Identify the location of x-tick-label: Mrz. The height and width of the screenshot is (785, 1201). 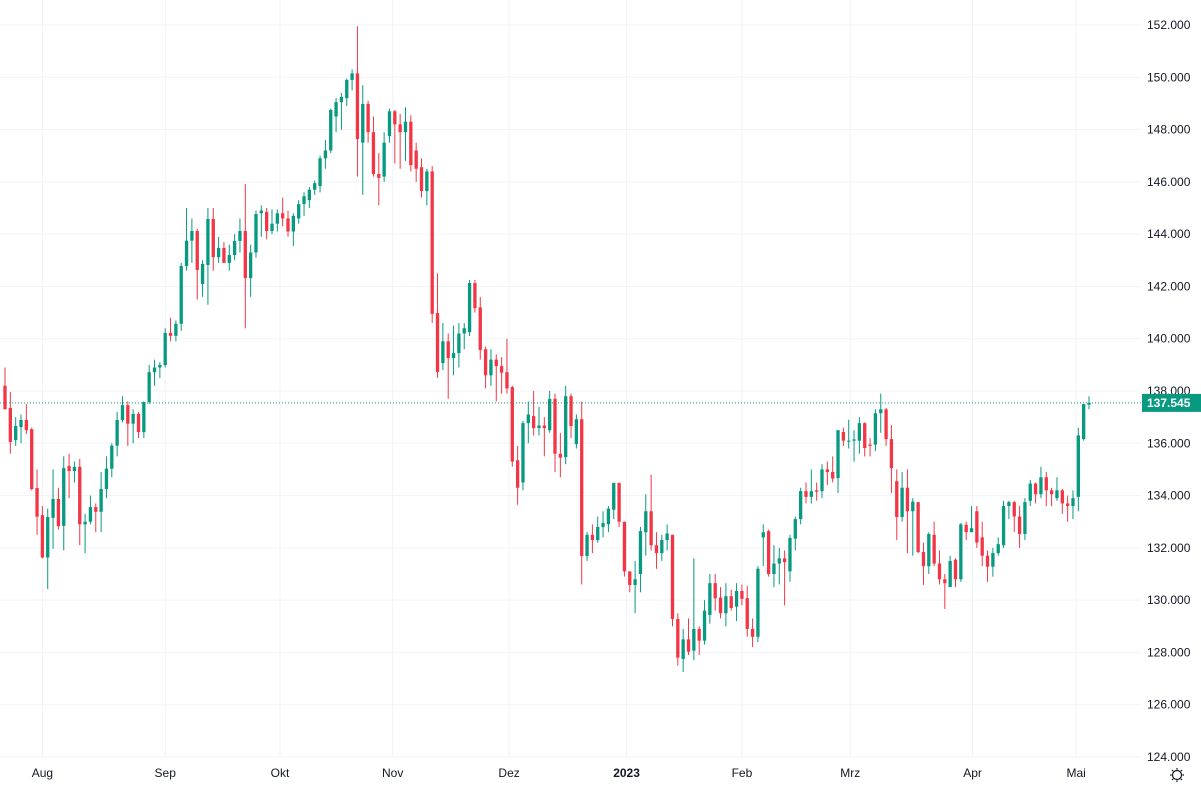
(850, 773).